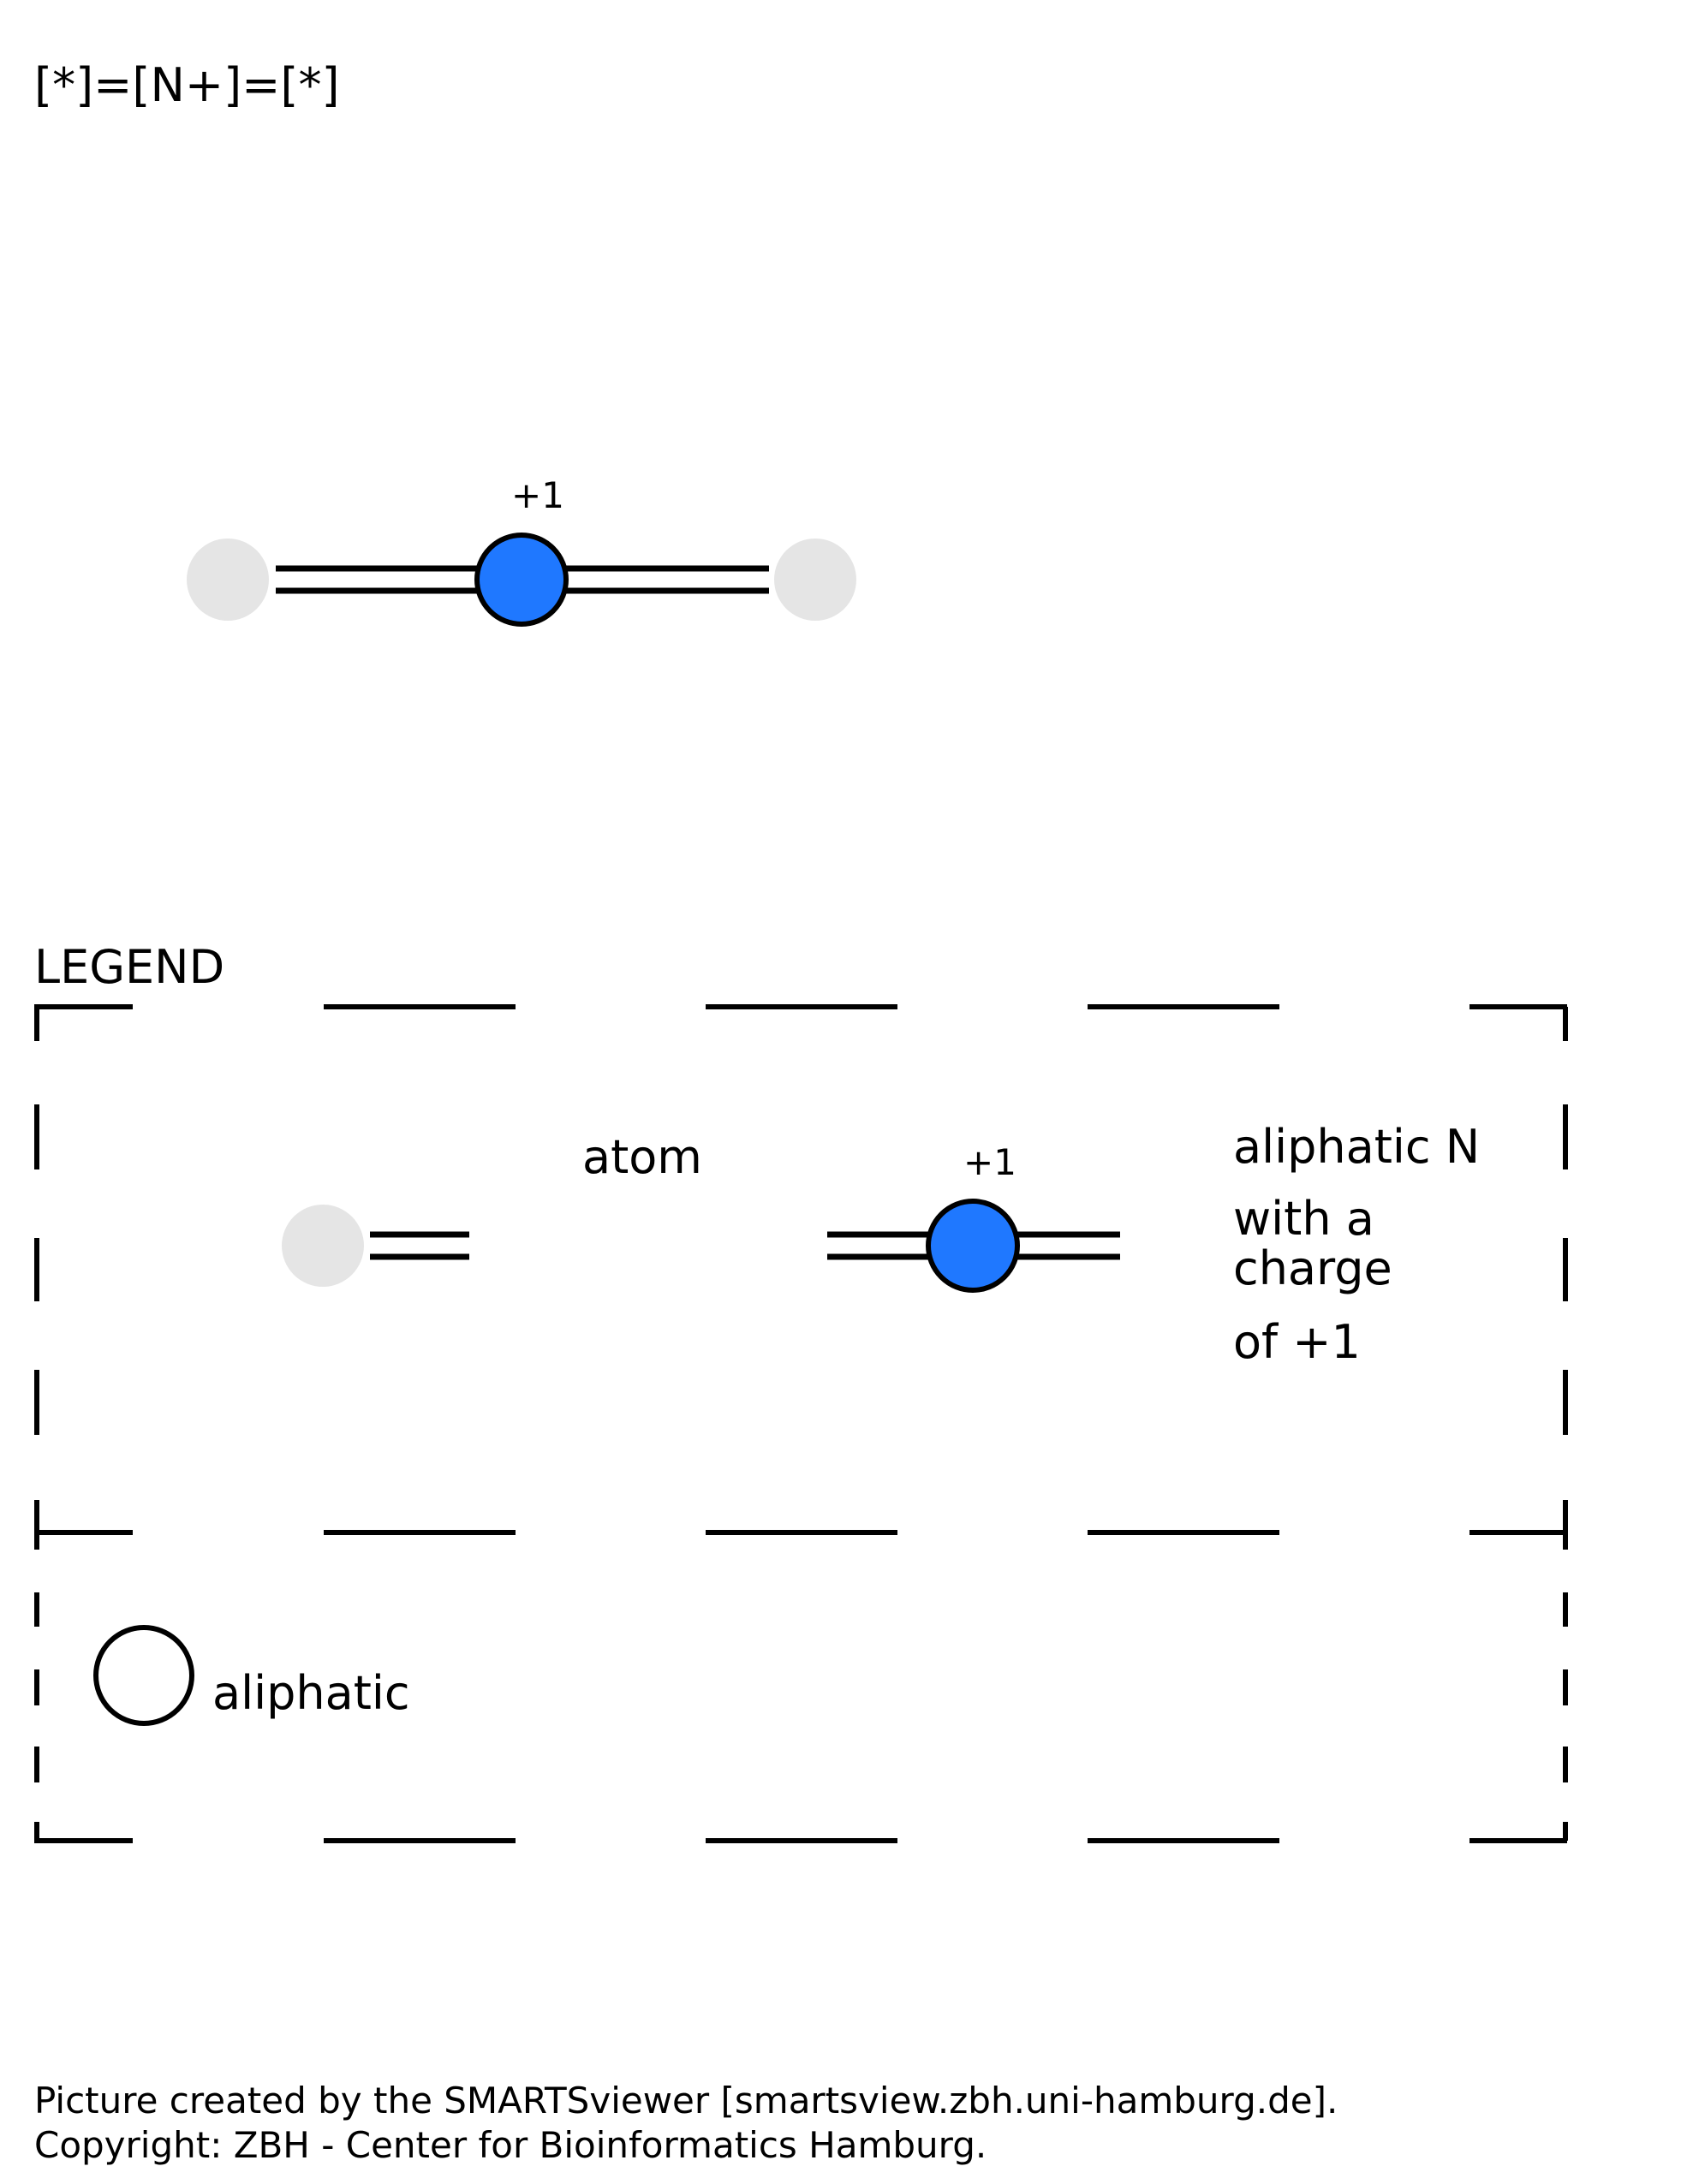  Describe the element at coordinates (419, 1245) in the screenshot. I see `legend-double-bond-stub` at that location.